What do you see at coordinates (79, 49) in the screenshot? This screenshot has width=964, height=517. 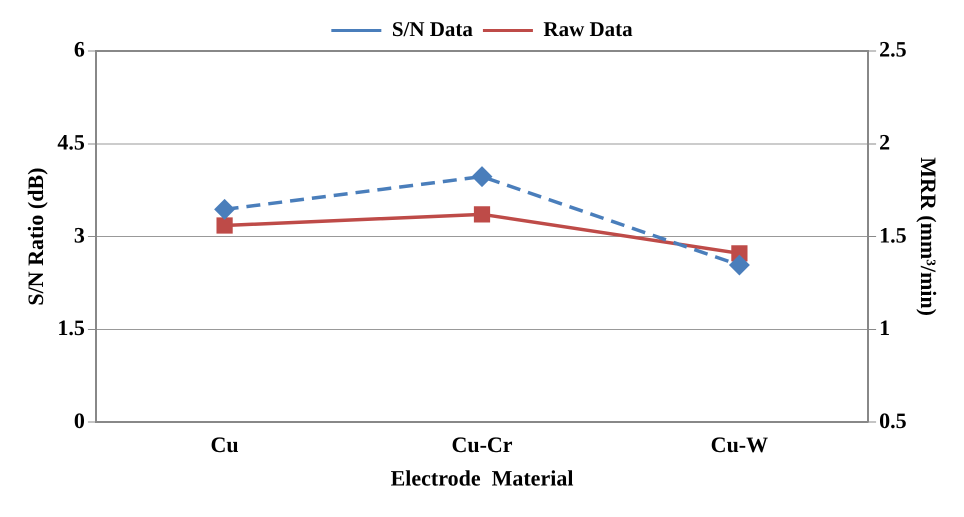 I see `y-tick-label: 6` at bounding box center [79, 49].